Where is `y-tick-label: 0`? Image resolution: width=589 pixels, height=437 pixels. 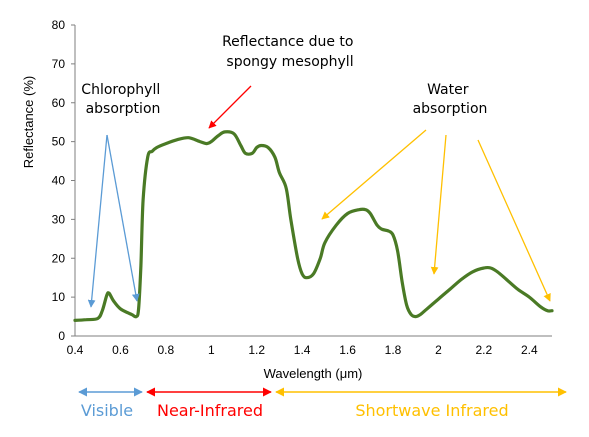 y-tick-label: 0 is located at coordinates (61, 336).